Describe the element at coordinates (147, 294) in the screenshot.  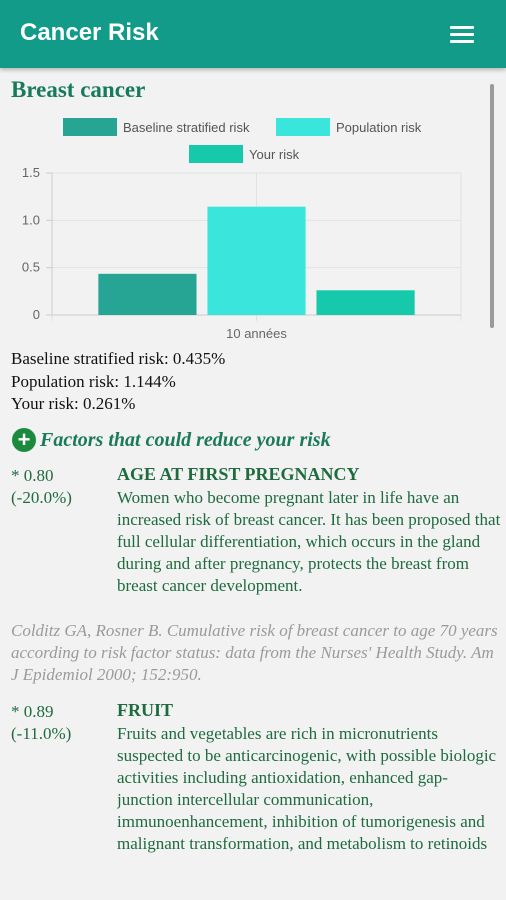
I see `bar-baseline-stratified-risk` at that location.